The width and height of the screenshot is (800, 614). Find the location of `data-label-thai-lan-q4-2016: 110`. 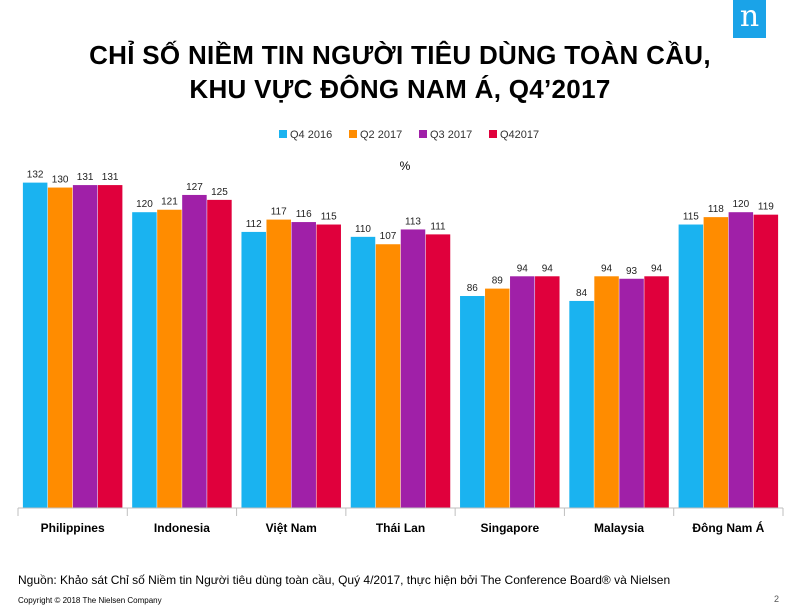

data-label-thai-lan-q4-2016: 110 is located at coordinates (363, 229).